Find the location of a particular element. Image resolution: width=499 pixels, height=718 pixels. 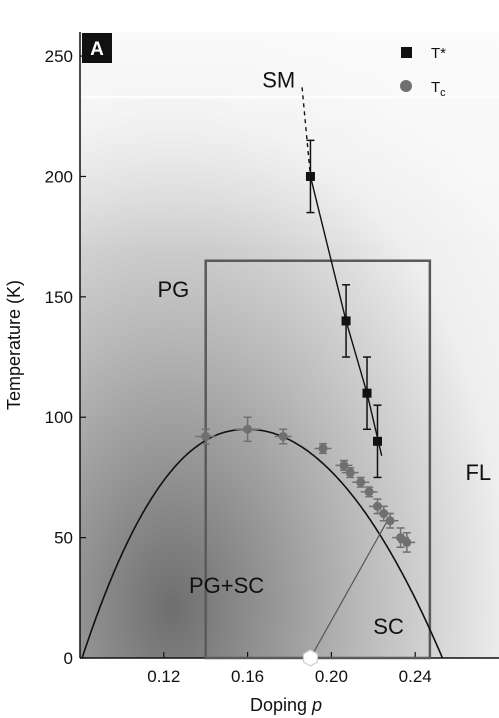

guide-lines is located at coordinates (346, 373).